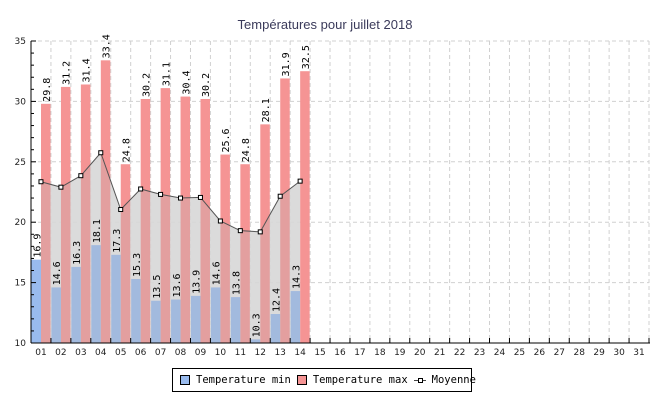 This screenshot has height=400, width=650. I want to click on x-tick-label: 19, so click(400, 353).